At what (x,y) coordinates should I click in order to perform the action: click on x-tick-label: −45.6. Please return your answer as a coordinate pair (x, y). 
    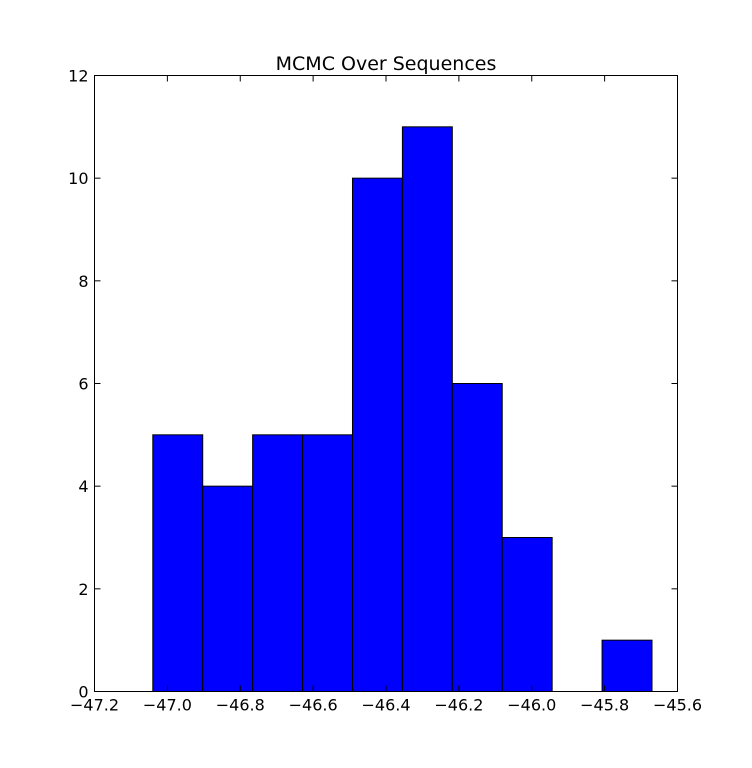
    Looking at the image, I should click on (677, 705).